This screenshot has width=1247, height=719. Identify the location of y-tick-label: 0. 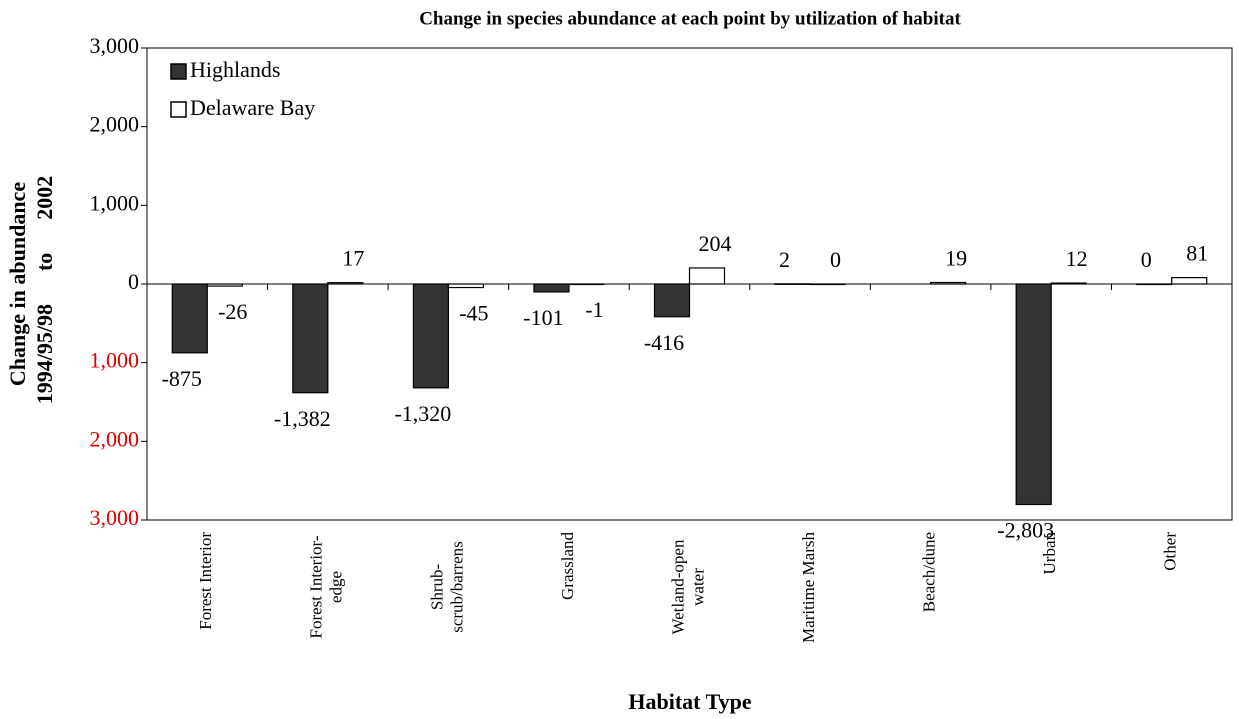
(133, 281).